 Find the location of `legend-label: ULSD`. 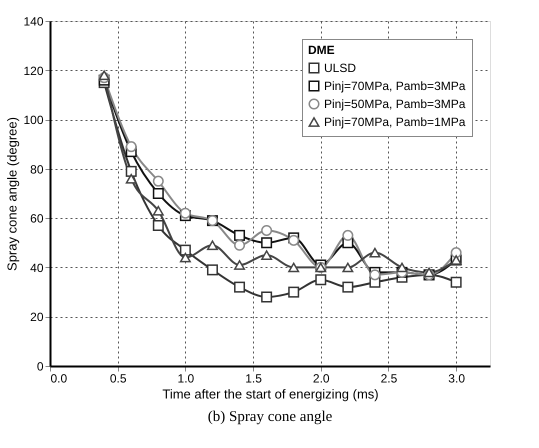

legend-label: ULSD is located at coordinates (340, 68).